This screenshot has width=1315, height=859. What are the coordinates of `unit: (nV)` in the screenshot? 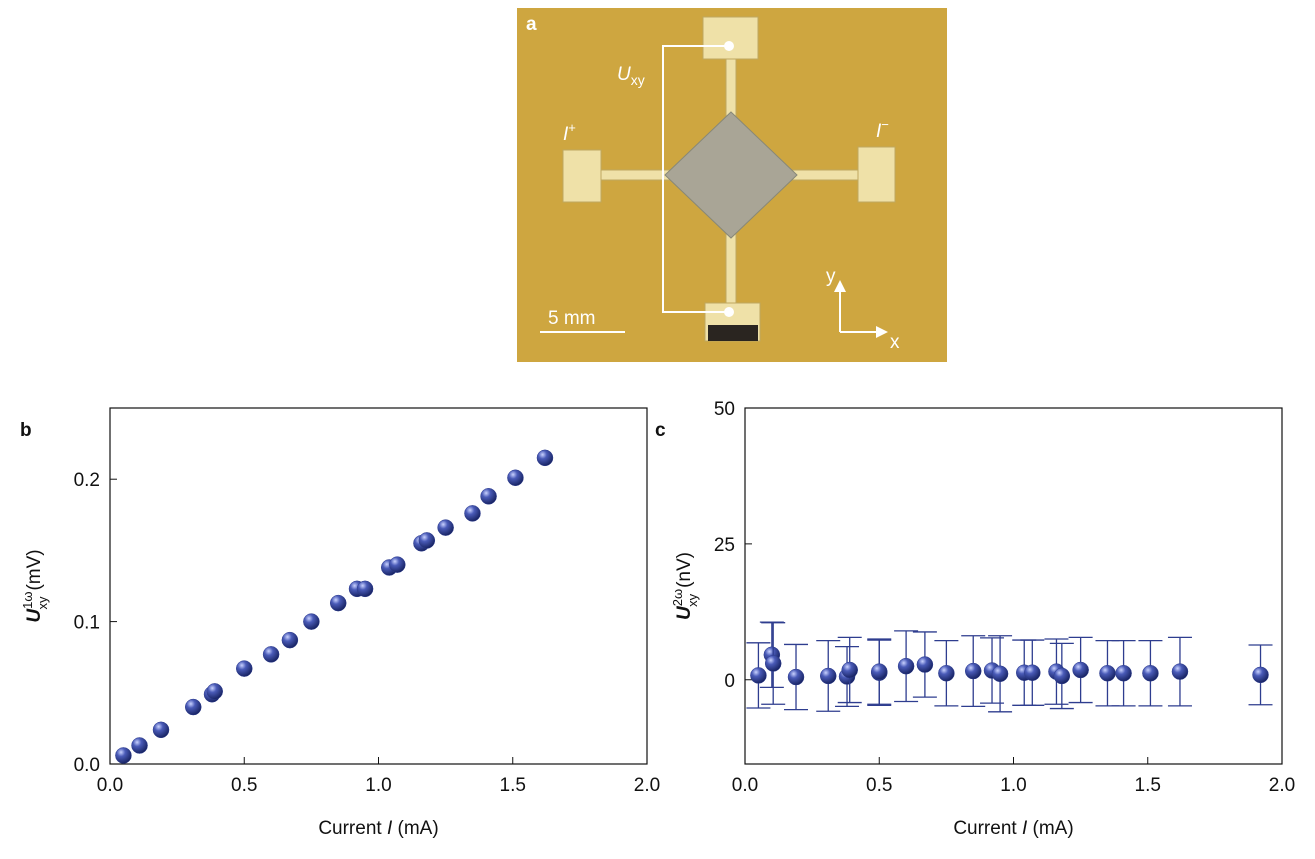 It's located at (684, 570).